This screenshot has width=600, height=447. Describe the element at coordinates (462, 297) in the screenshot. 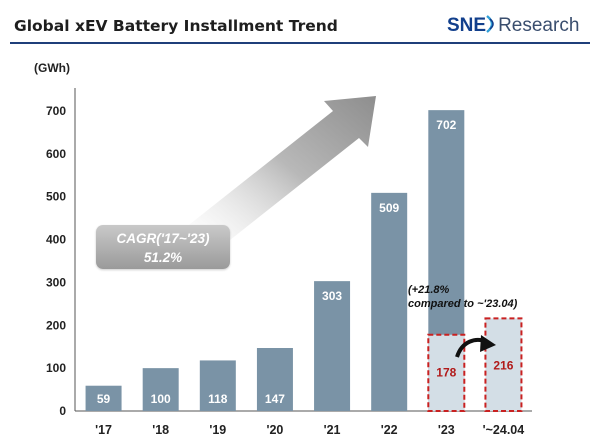

I see `growth-note: (+21.8% compared to ~'23.04)` at that location.